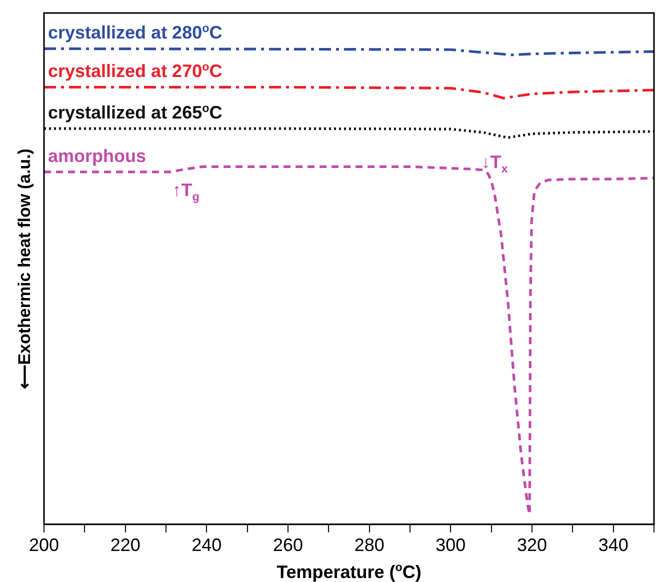  What do you see at coordinates (613, 545) in the screenshot?
I see `x-tick-label: 340` at bounding box center [613, 545].